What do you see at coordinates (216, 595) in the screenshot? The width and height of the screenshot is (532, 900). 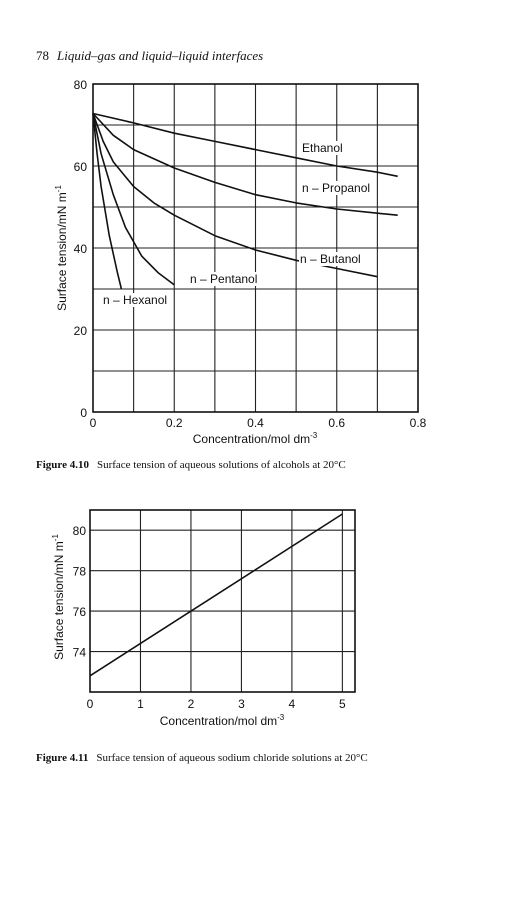 I see `series-line-nacl` at bounding box center [216, 595].